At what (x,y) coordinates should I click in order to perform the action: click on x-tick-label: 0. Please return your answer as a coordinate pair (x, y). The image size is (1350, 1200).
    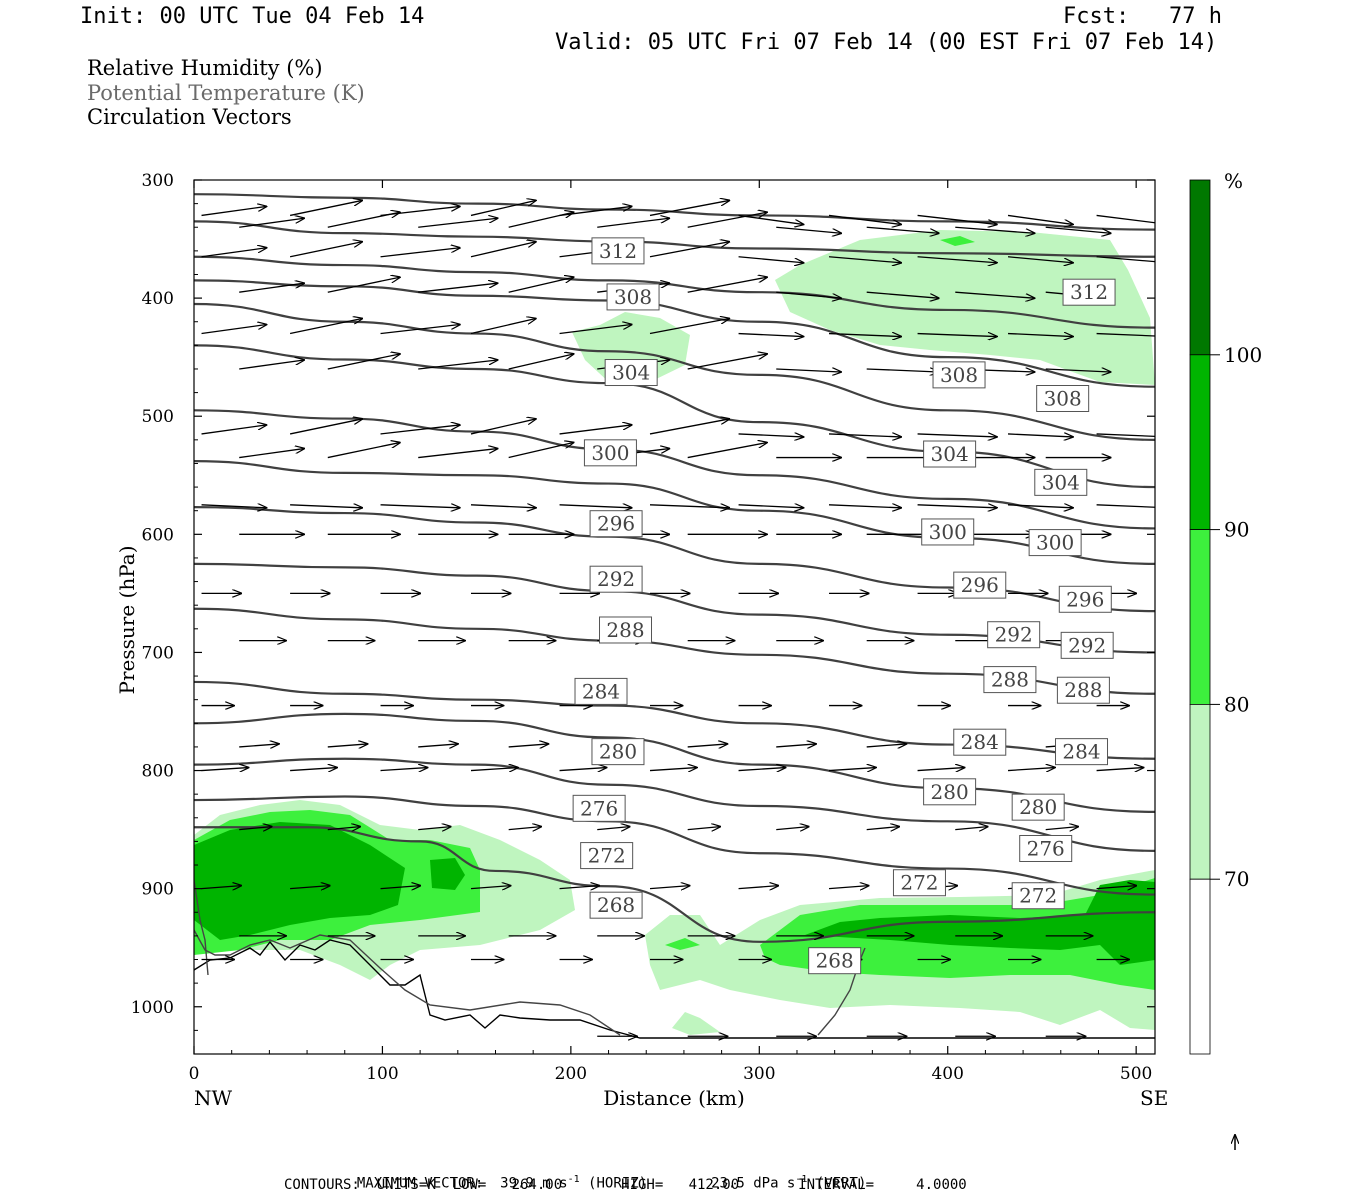
    Looking at the image, I should click on (194, 1074).